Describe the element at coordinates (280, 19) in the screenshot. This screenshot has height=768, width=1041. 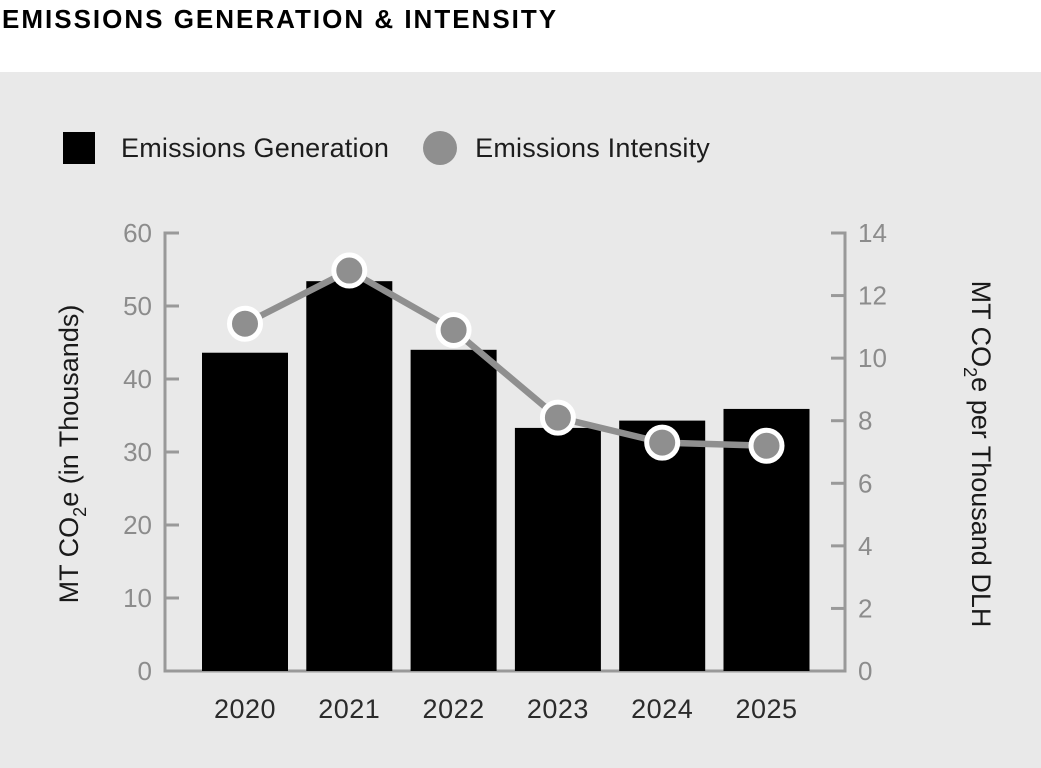
I see `chart-title: EMISSIONS GENERATION & INTENSITY` at that location.